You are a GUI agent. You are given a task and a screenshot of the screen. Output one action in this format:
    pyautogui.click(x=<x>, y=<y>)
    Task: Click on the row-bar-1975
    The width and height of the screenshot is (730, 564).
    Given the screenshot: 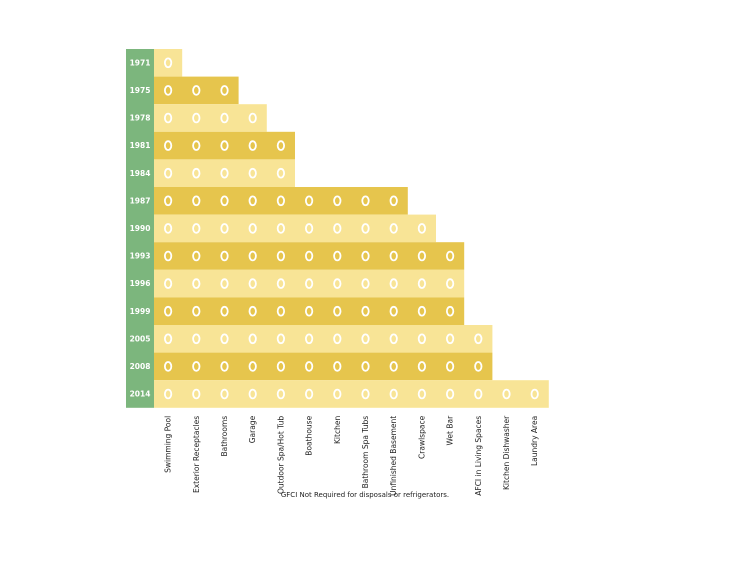 What is the action you would take?
    pyautogui.click(x=196, y=90)
    